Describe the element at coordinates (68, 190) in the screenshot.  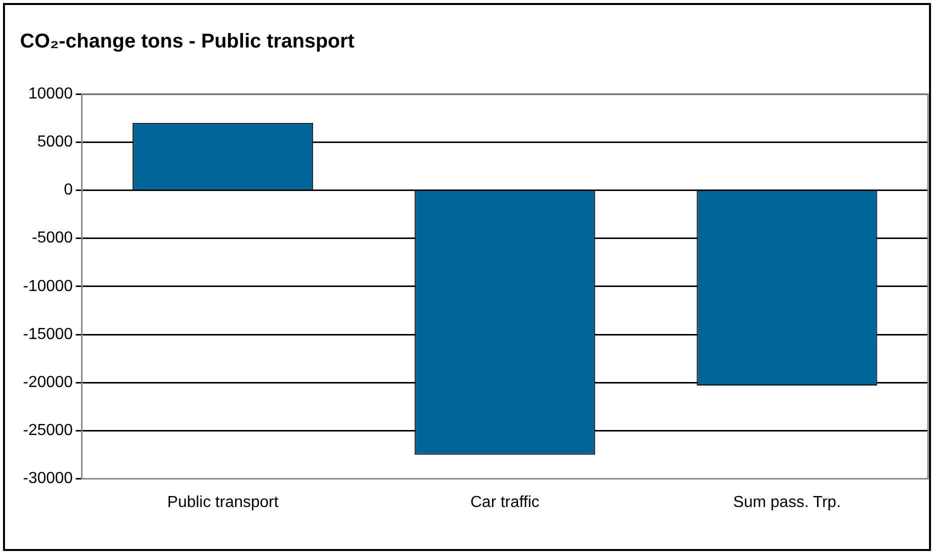
I see `y-tick-label: 0` at that location.